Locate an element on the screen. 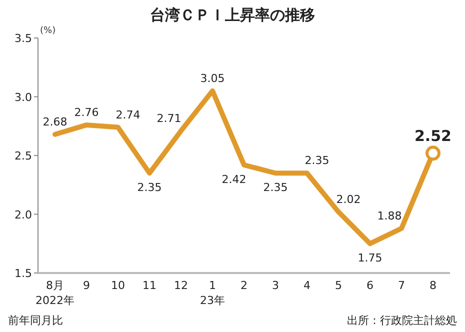 This screenshot has height=332, width=465. data-label: 2.42 is located at coordinates (234, 179).